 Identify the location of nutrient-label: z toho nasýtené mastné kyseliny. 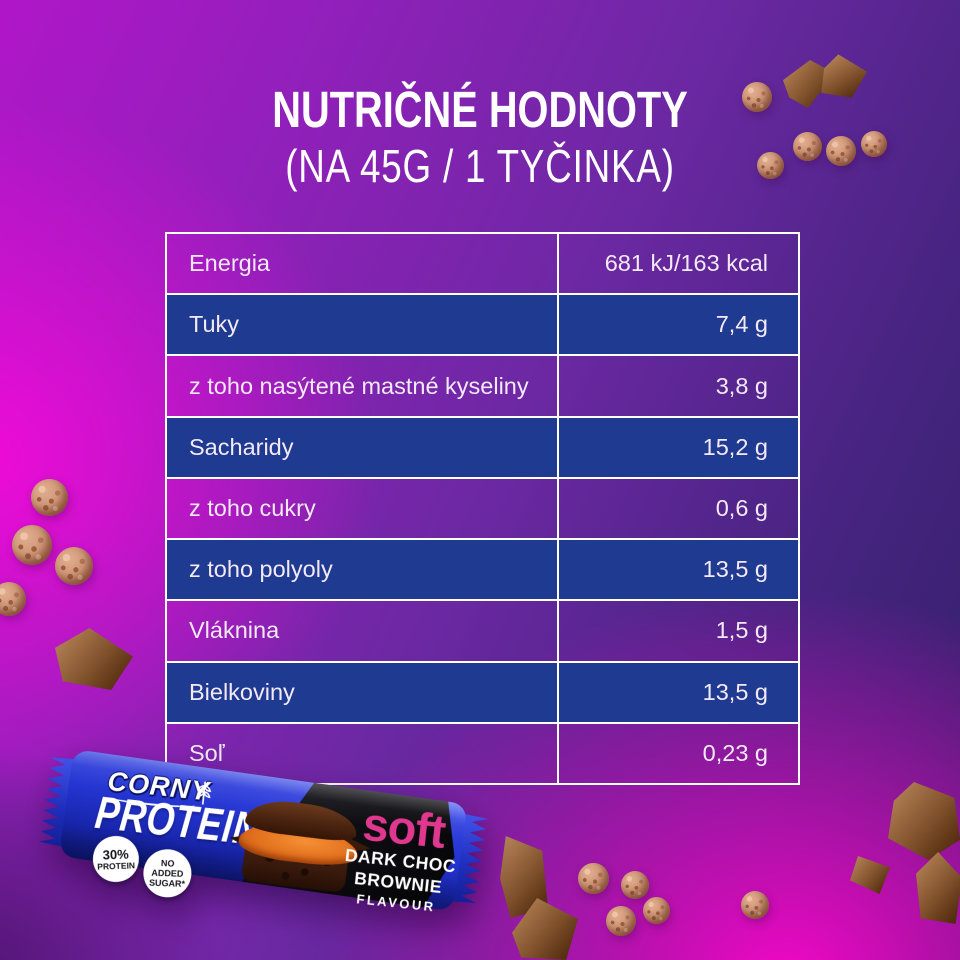
(363, 386).